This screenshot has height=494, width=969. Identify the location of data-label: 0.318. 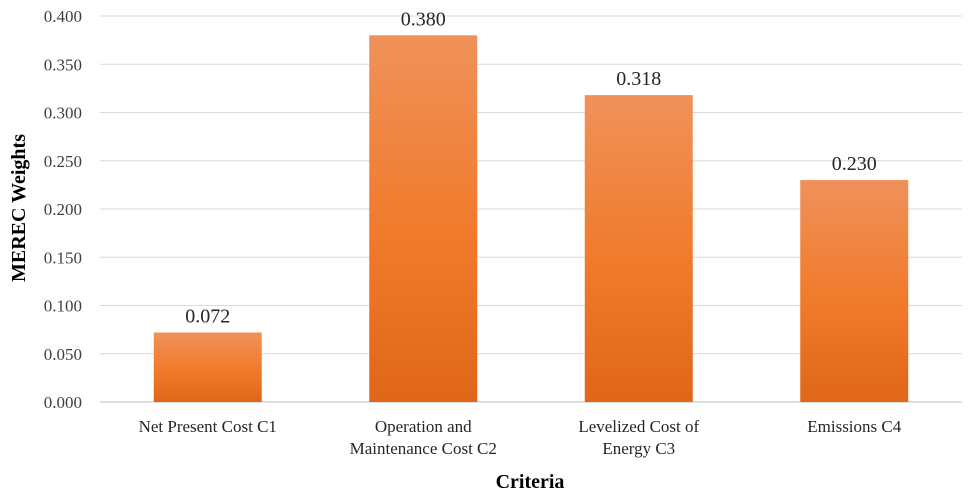
(638, 79).